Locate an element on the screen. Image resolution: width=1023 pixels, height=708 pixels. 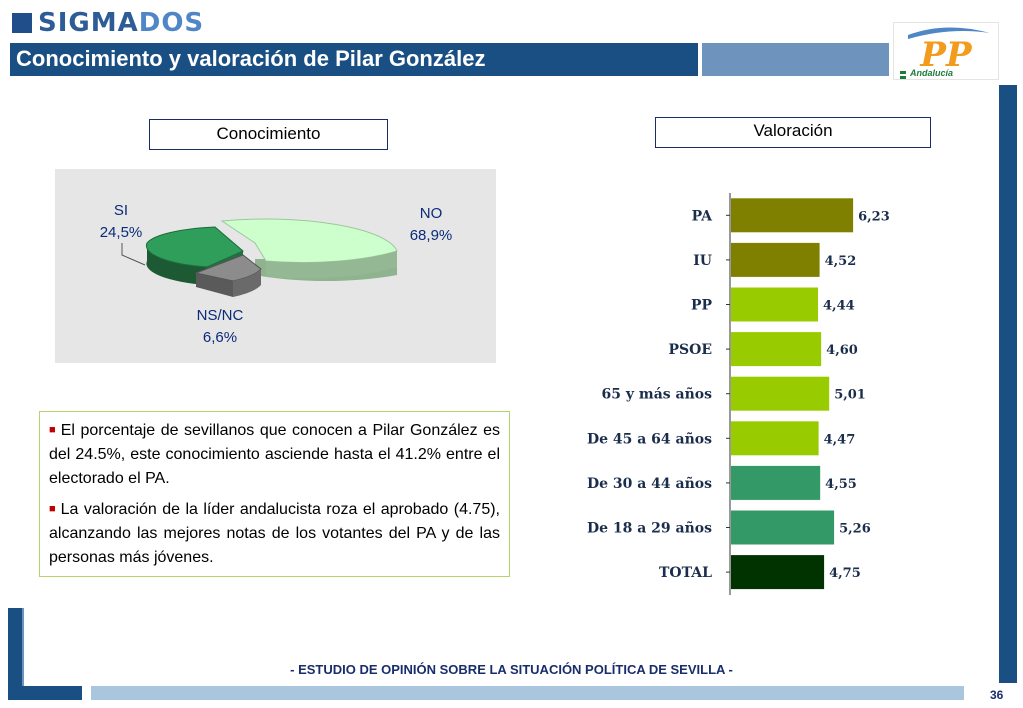
pp-andalucia-logo: PP Andalucía is located at coordinates (946, 51).